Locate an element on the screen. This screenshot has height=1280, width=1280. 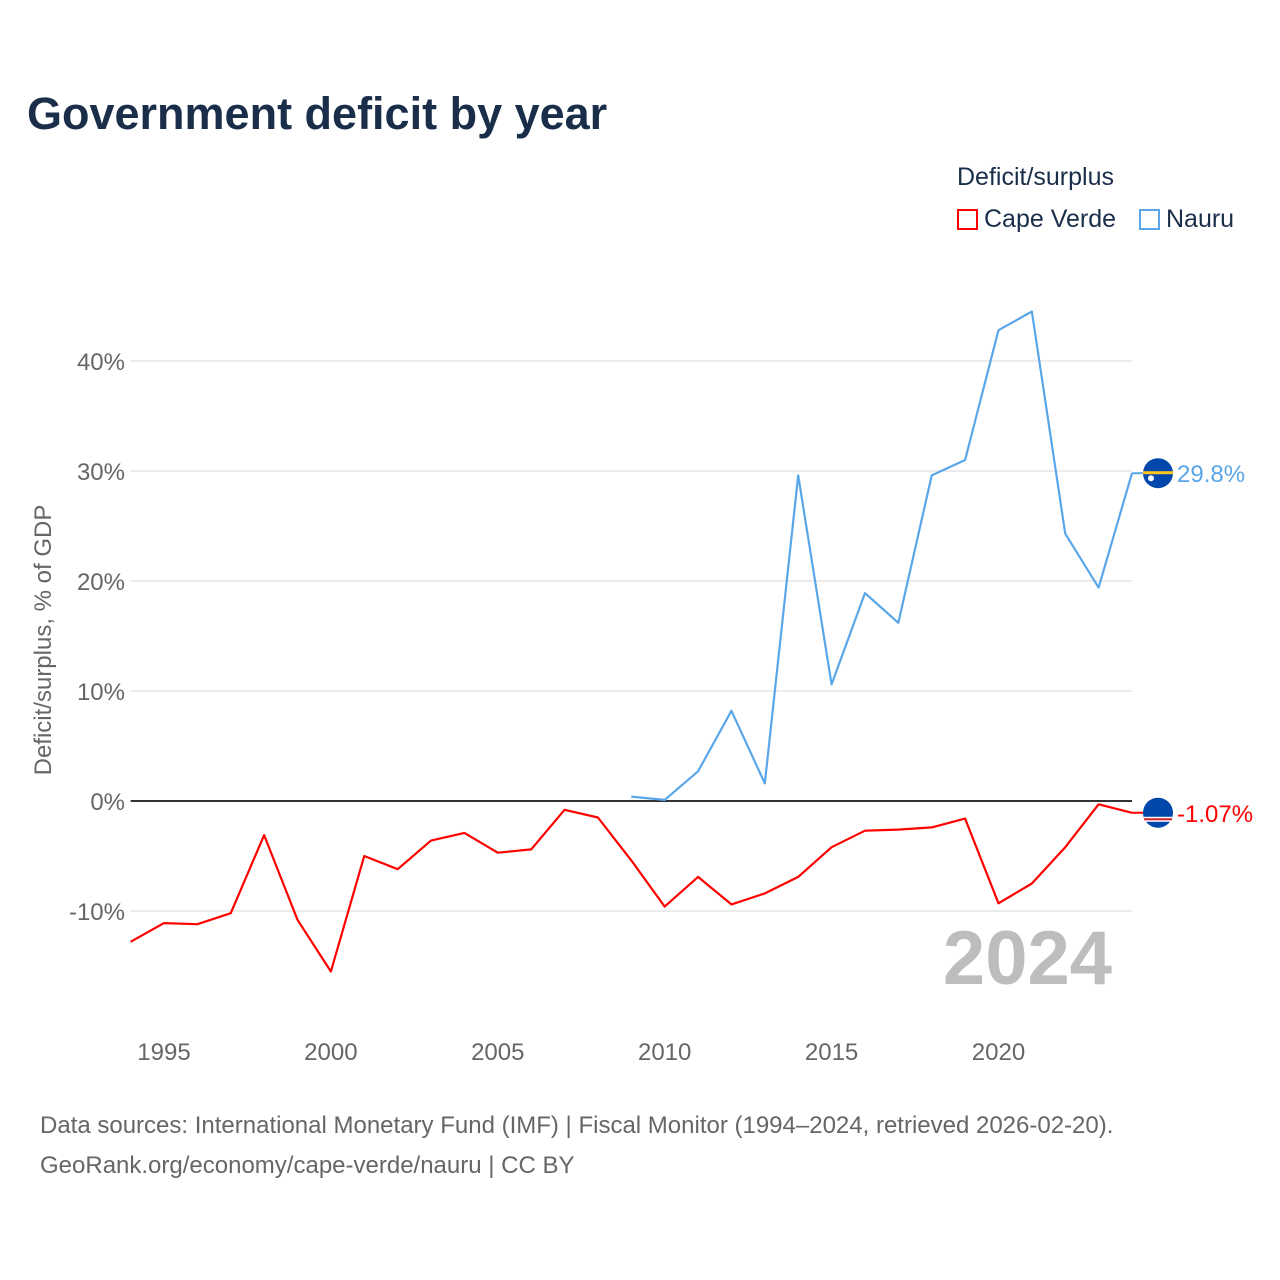
legend-label: Nauru is located at coordinates (1200, 219).